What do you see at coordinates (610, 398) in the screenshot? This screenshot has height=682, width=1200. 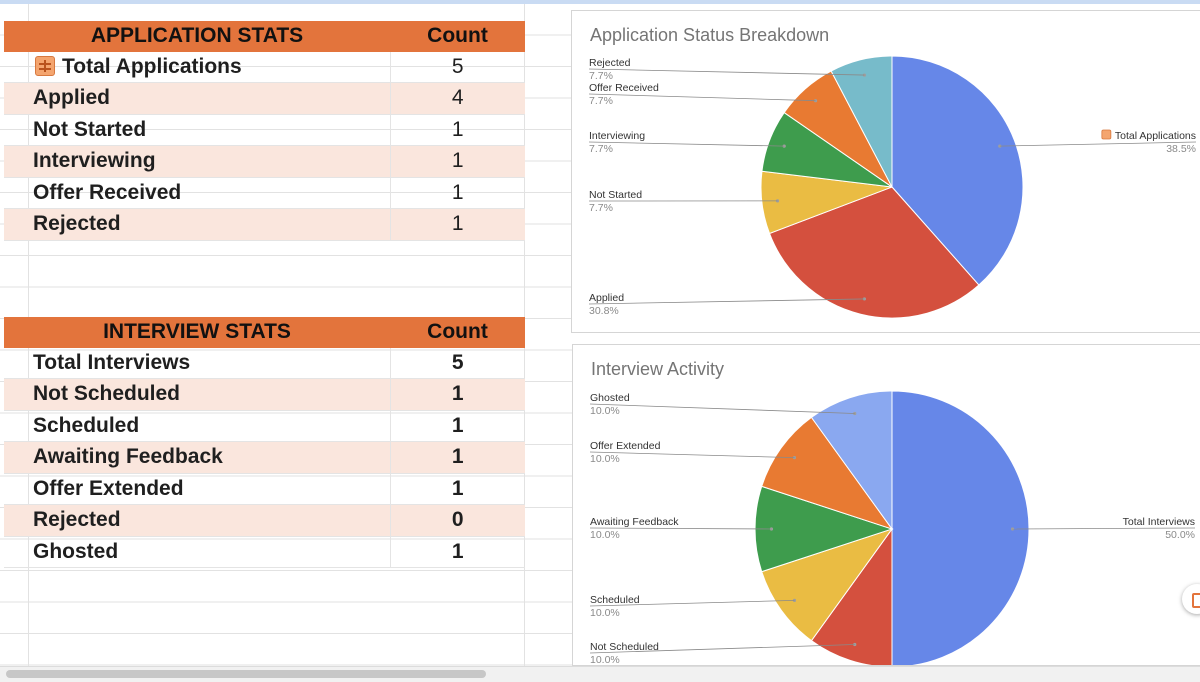 I see `slice-label: Ghosted` at bounding box center [610, 398].